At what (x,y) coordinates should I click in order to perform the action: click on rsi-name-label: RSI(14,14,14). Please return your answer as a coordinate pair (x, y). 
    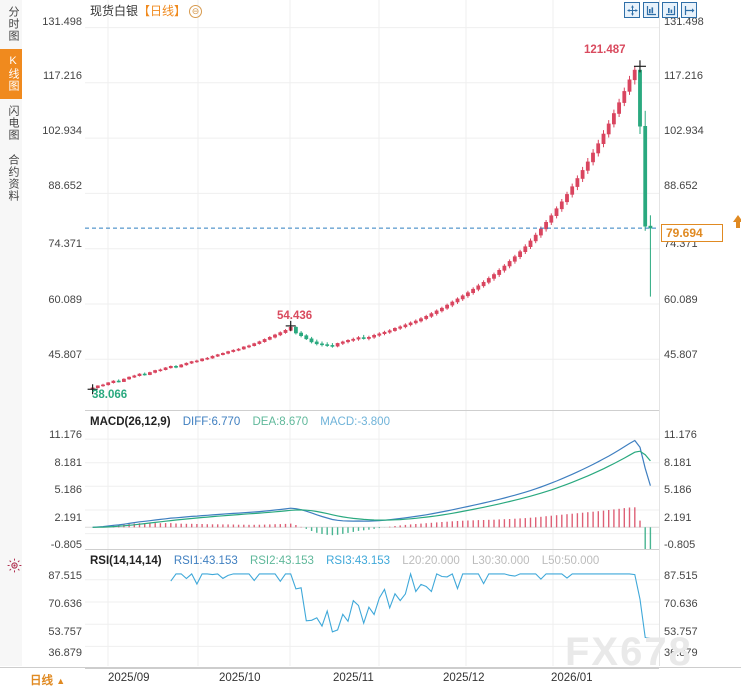
    Looking at the image, I should click on (126, 561).